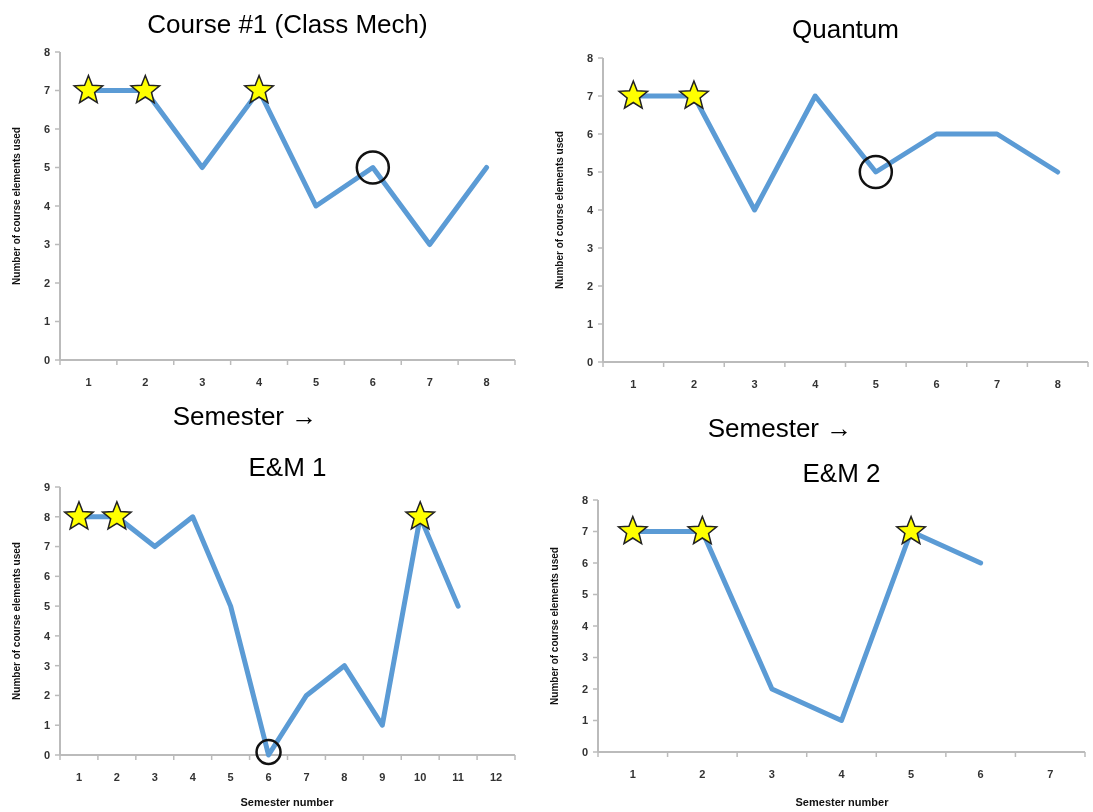 The image size is (1093, 812). I want to click on x-tick-label: 11, so click(458, 777).